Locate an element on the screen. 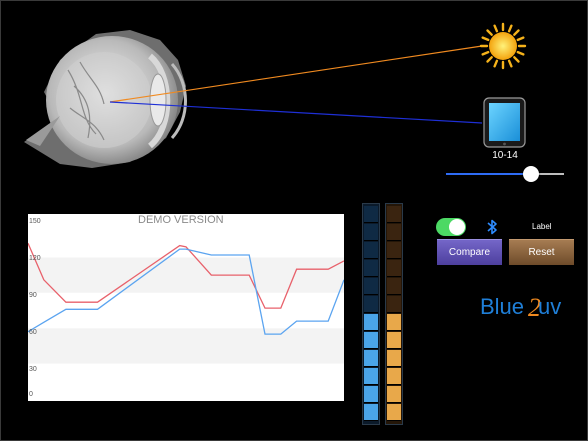  age-slider is located at coordinates (505, 174).